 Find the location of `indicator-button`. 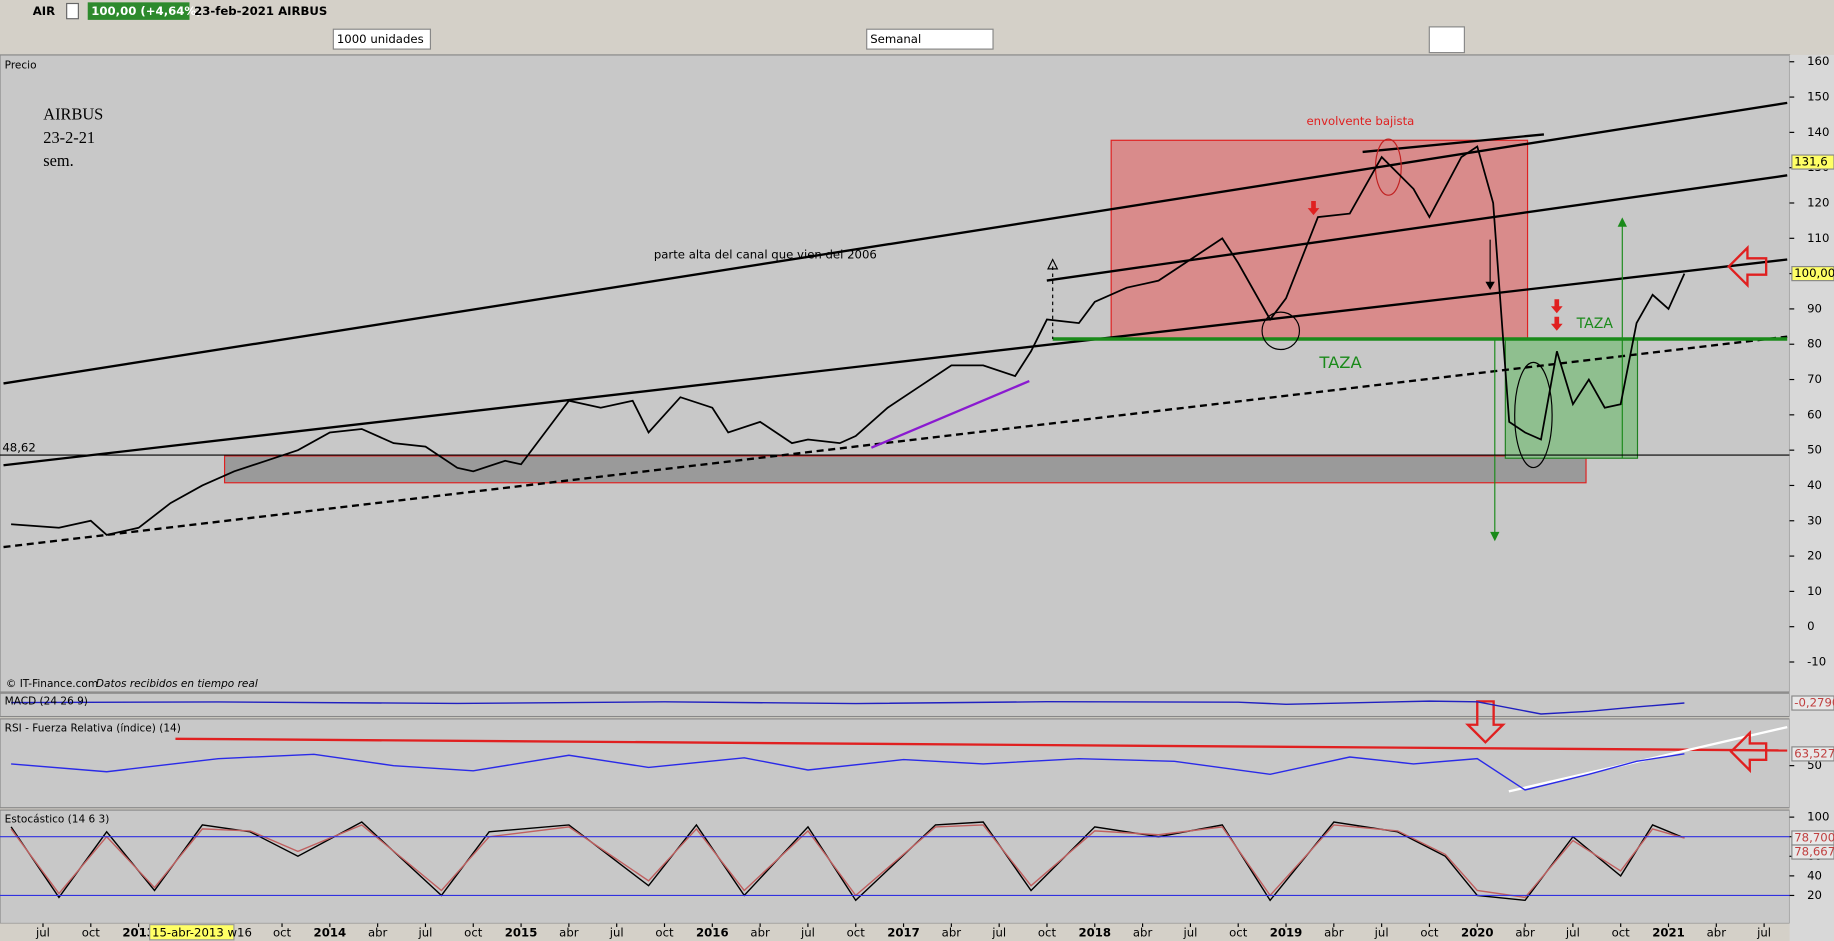

indicator-button is located at coordinates (1446, 40).